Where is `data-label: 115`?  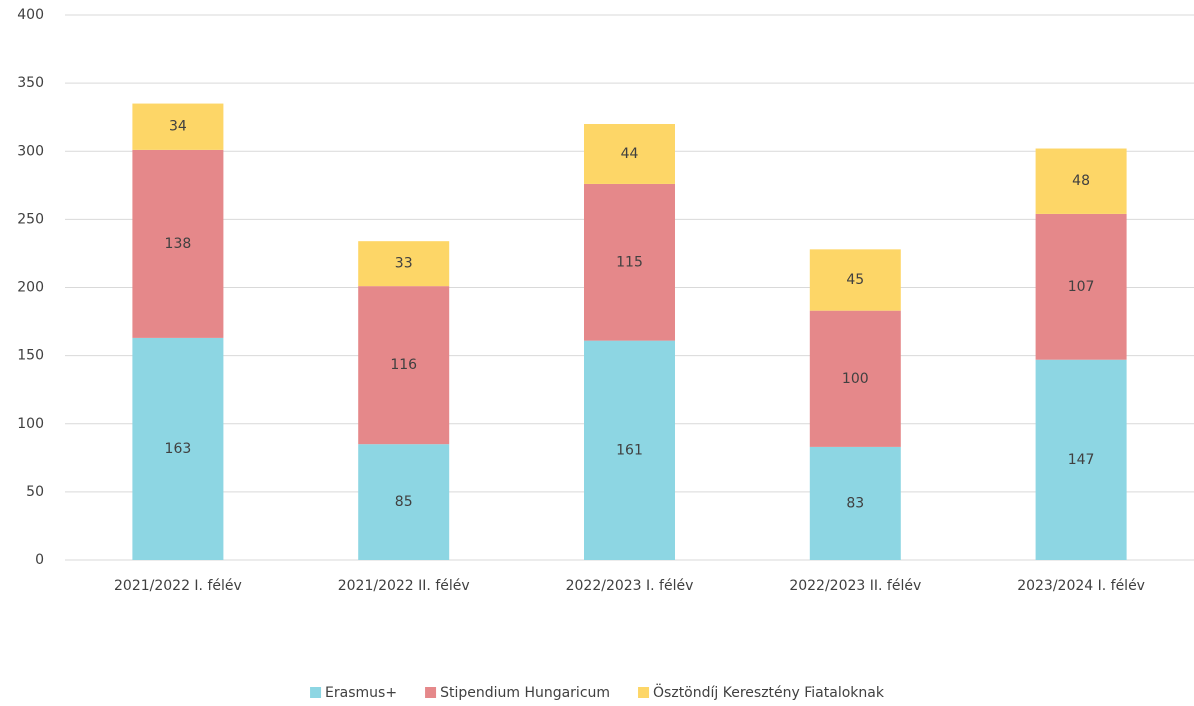 data-label: 115 is located at coordinates (629, 262).